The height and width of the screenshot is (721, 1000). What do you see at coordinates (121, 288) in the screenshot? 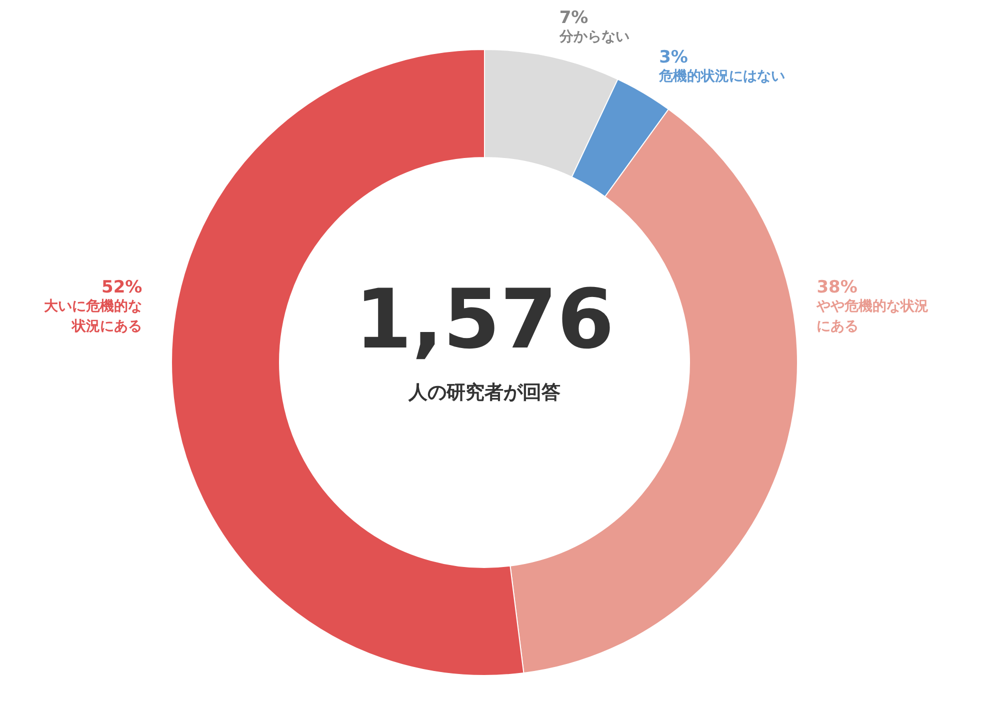
I see `data-label: 52%` at bounding box center [121, 288].